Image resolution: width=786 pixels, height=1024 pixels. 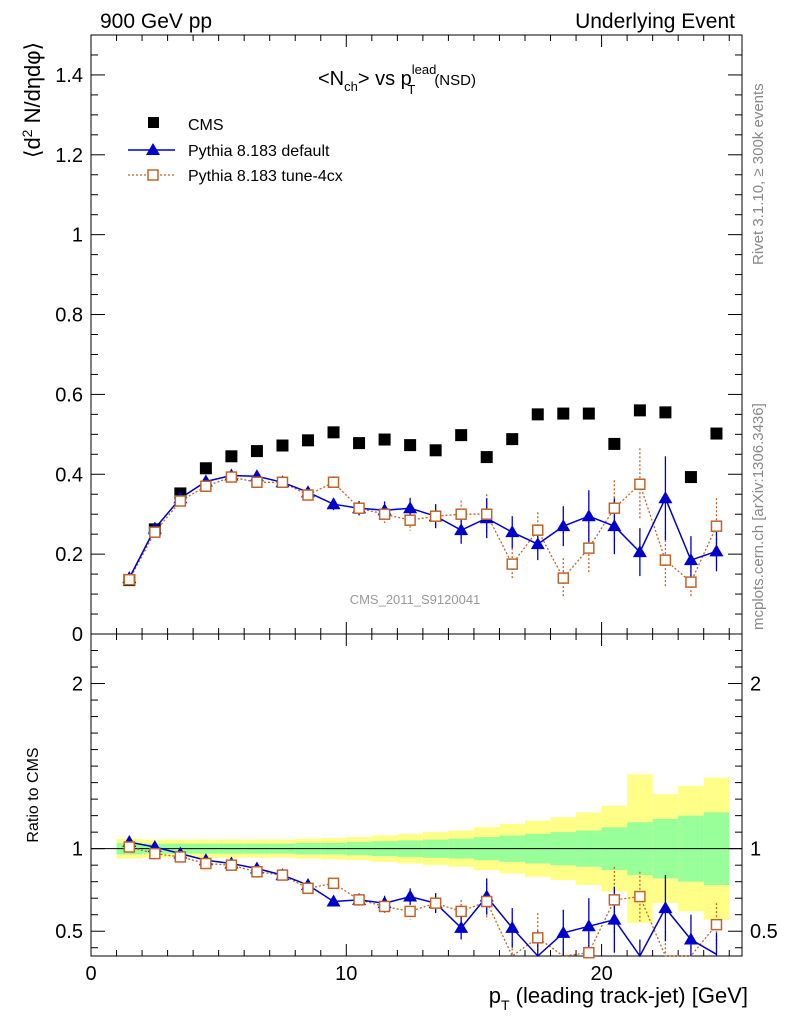 What do you see at coordinates (77, 685) in the screenshot?
I see `ratio-y-tick-label-left: 2` at bounding box center [77, 685].